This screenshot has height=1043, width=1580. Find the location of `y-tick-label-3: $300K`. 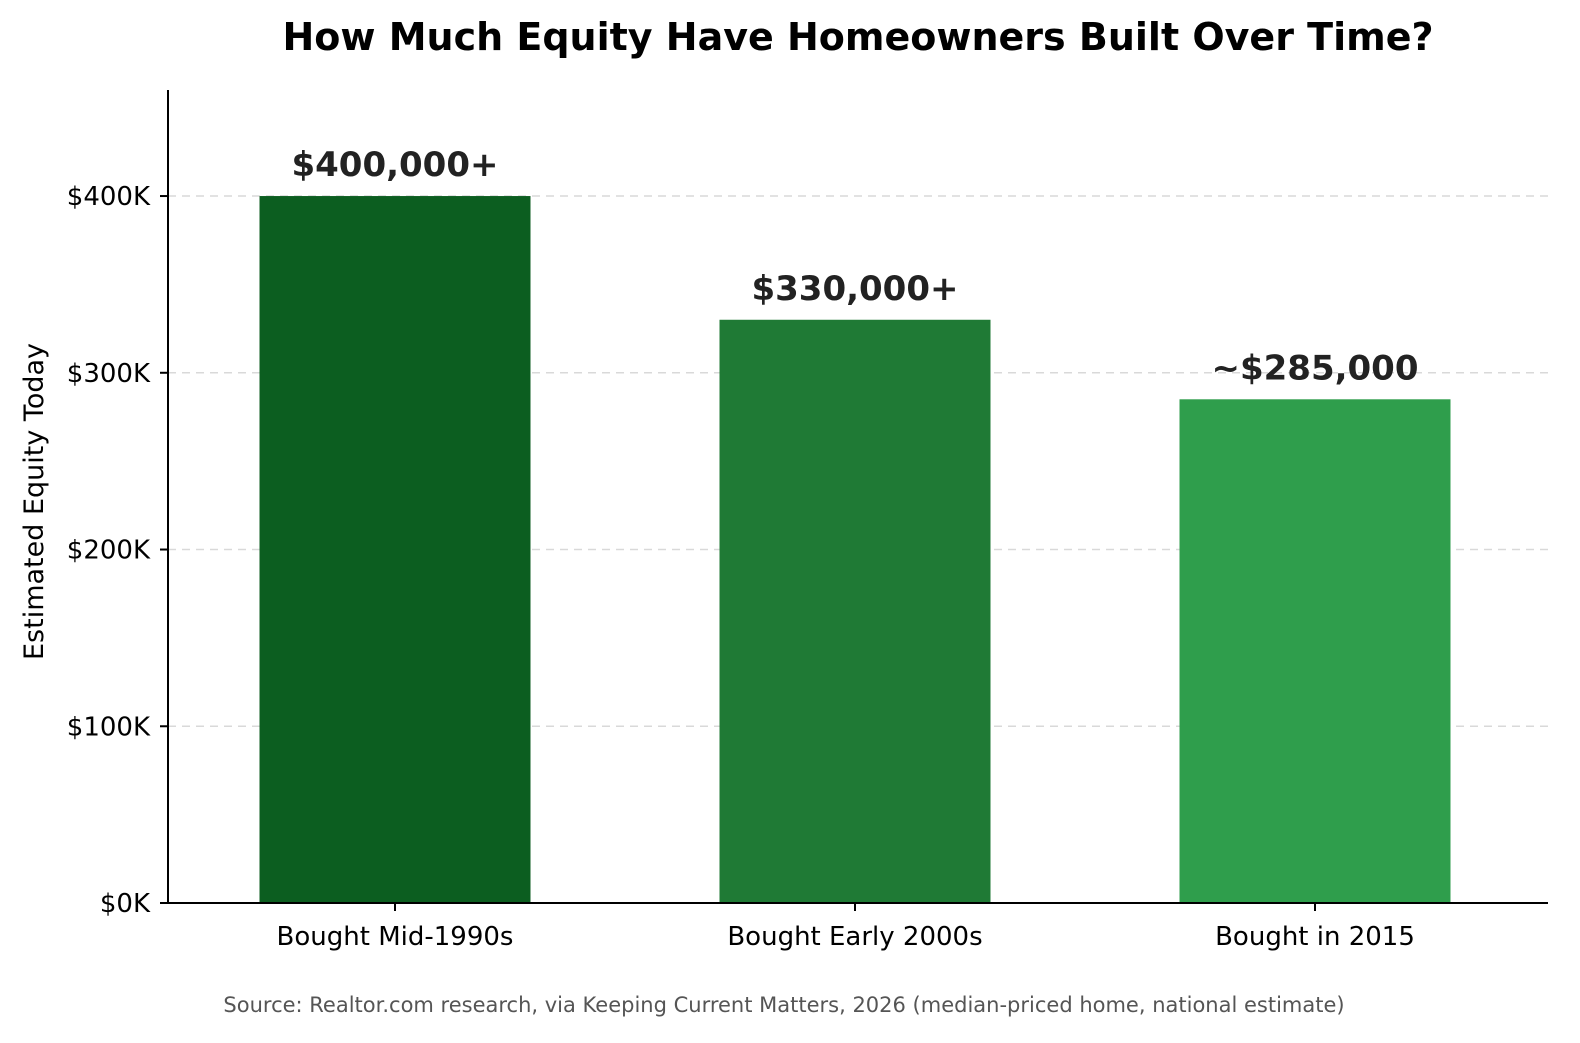

y-tick-label-3: $300K is located at coordinates (109, 374).